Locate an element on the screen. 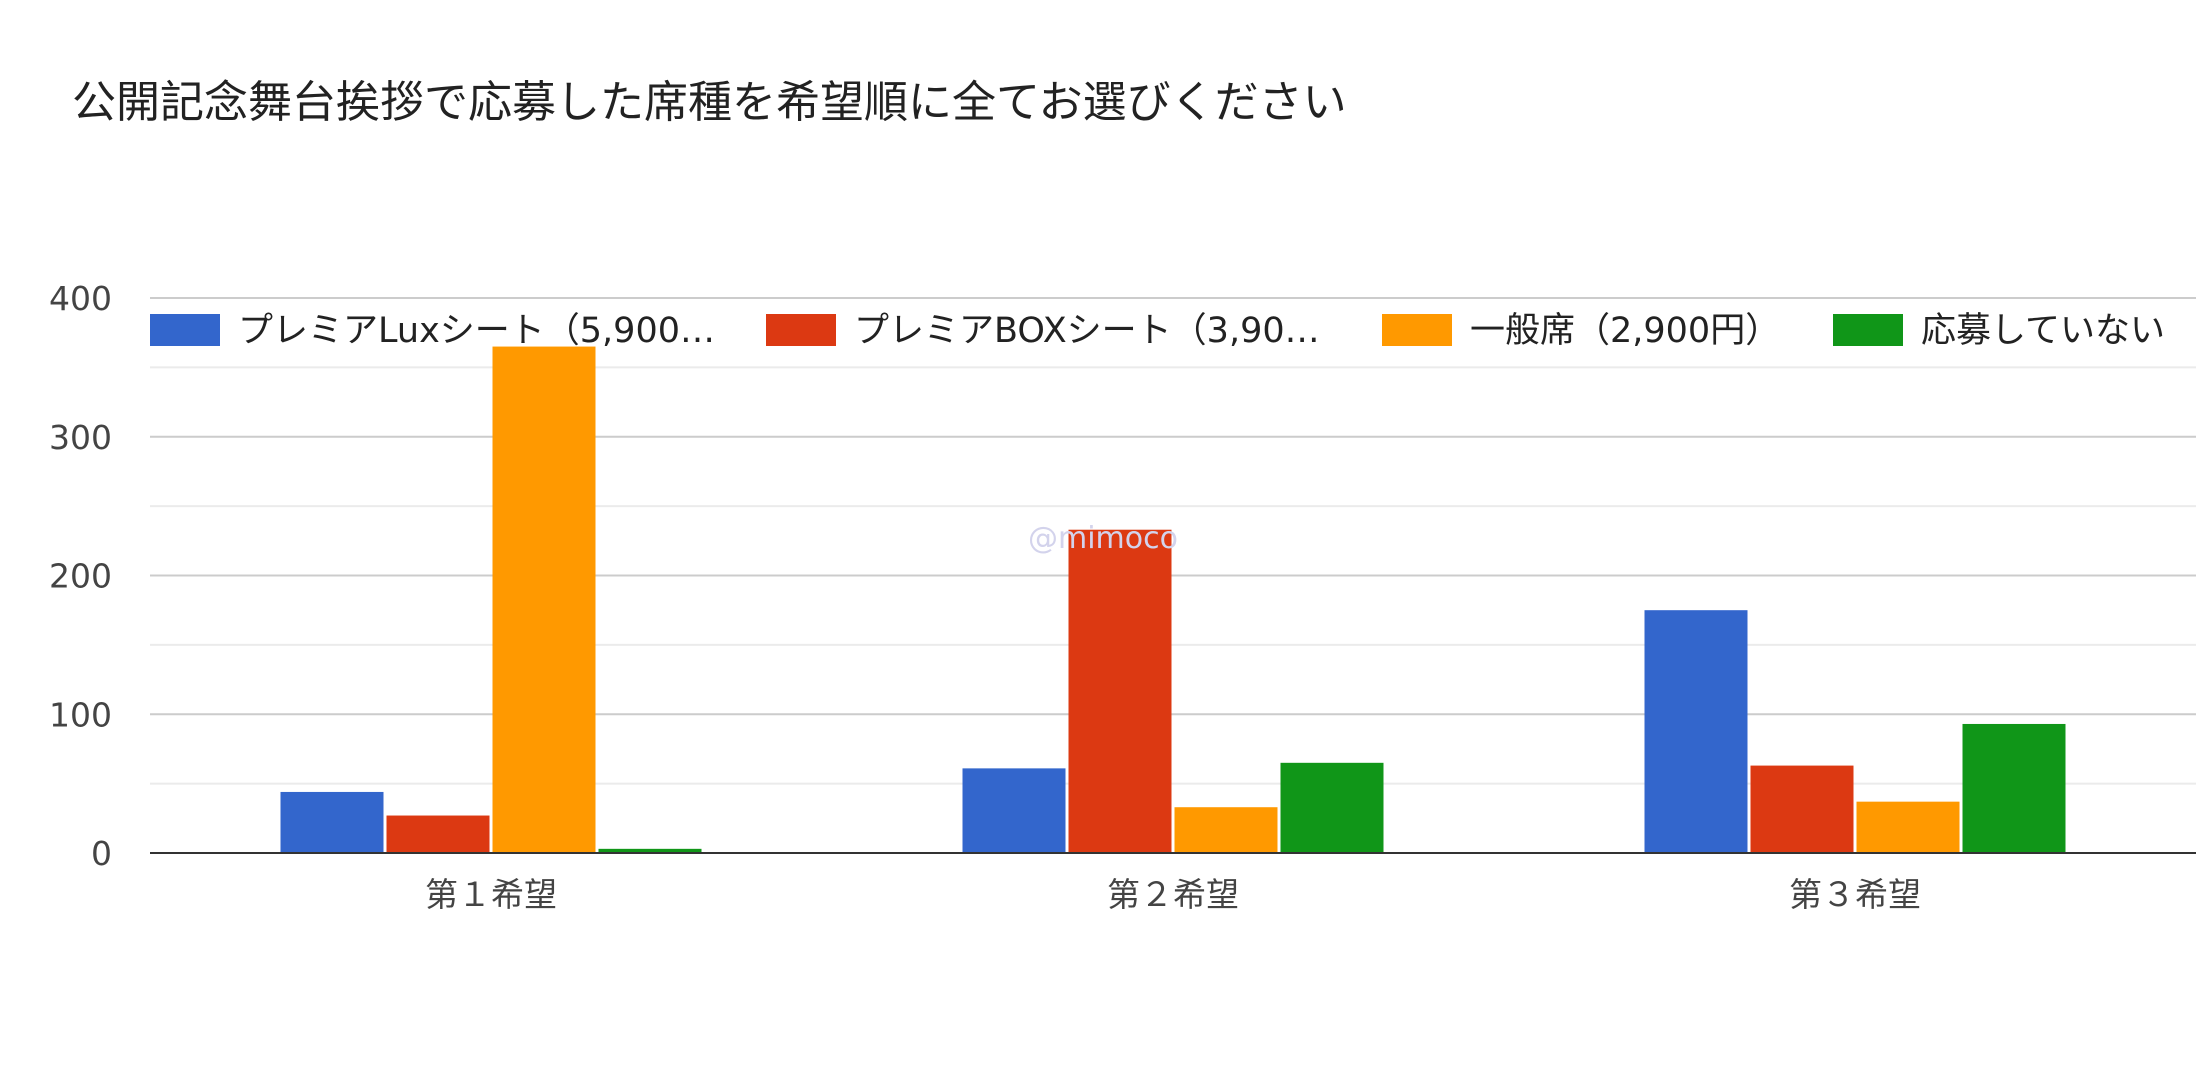 This screenshot has height=1074, width=2196. x-tick-label: 第１希望 is located at coordinates (491, 894).